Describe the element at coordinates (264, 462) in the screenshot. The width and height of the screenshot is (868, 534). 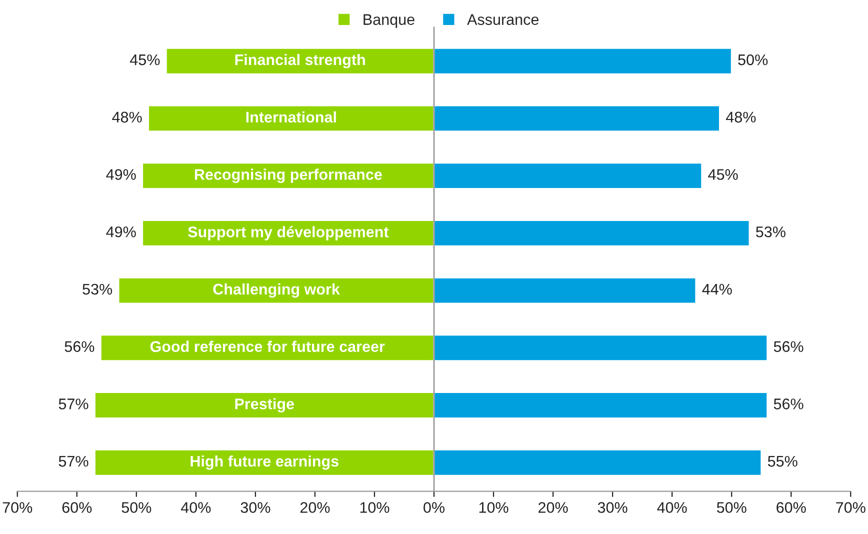
I see `y-tick-label: High future earnings` at that location.